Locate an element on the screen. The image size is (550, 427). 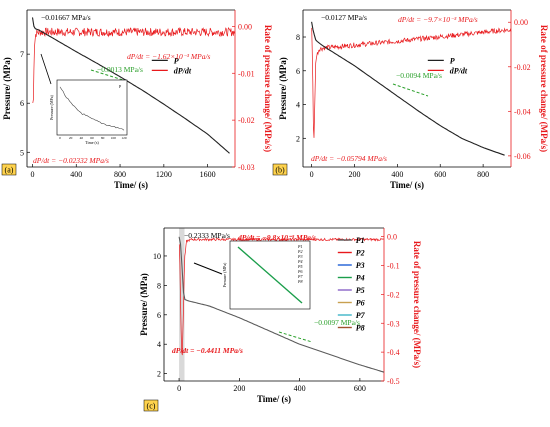
inset-x-tick: 100 is located at coordinates (114, 138).